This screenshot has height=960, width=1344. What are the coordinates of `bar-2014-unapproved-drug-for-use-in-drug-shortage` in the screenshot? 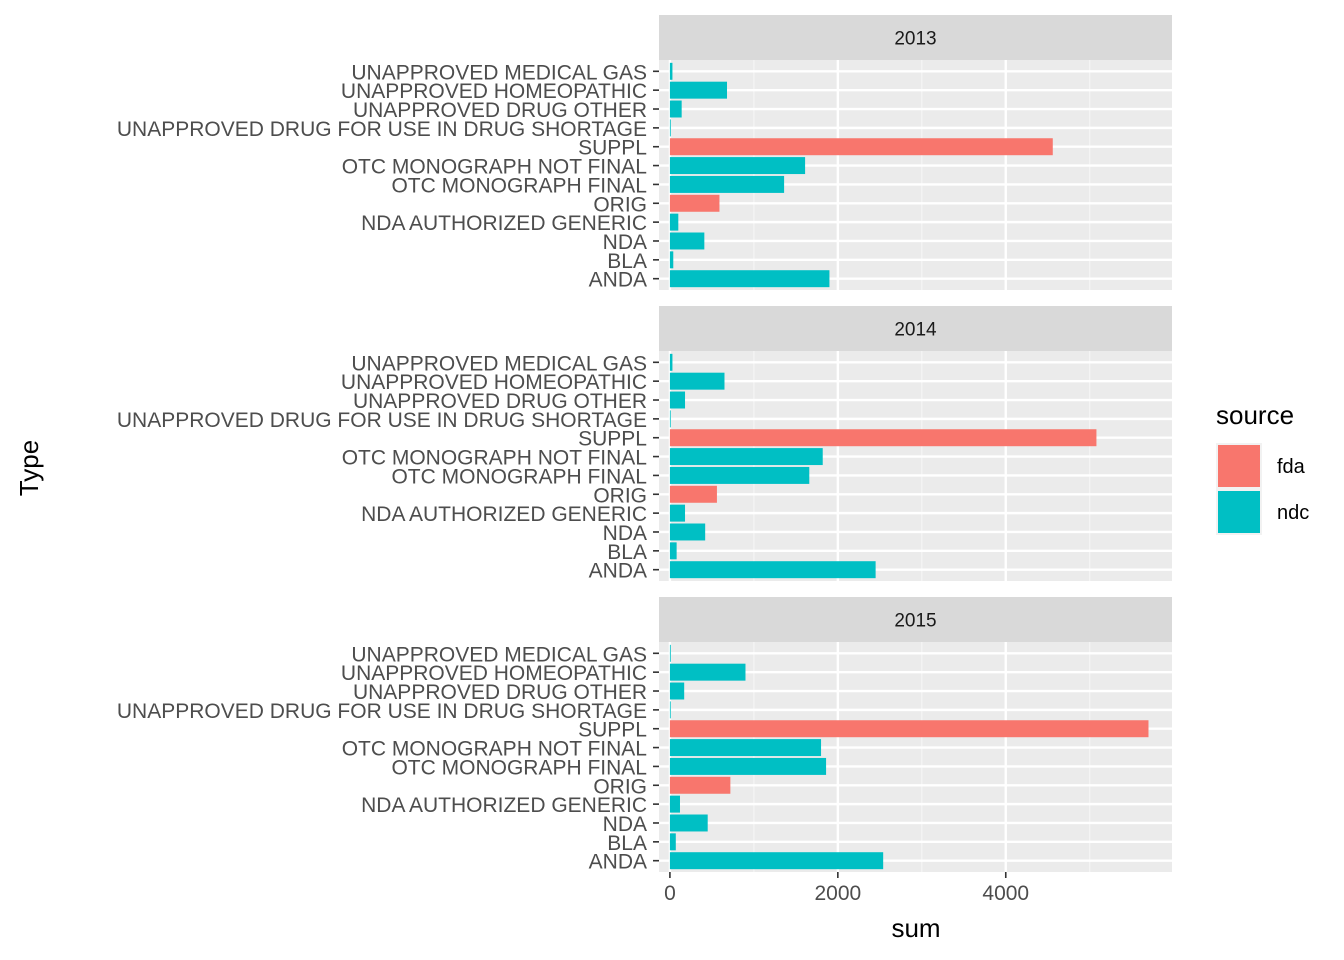 It's located at (670, 419).